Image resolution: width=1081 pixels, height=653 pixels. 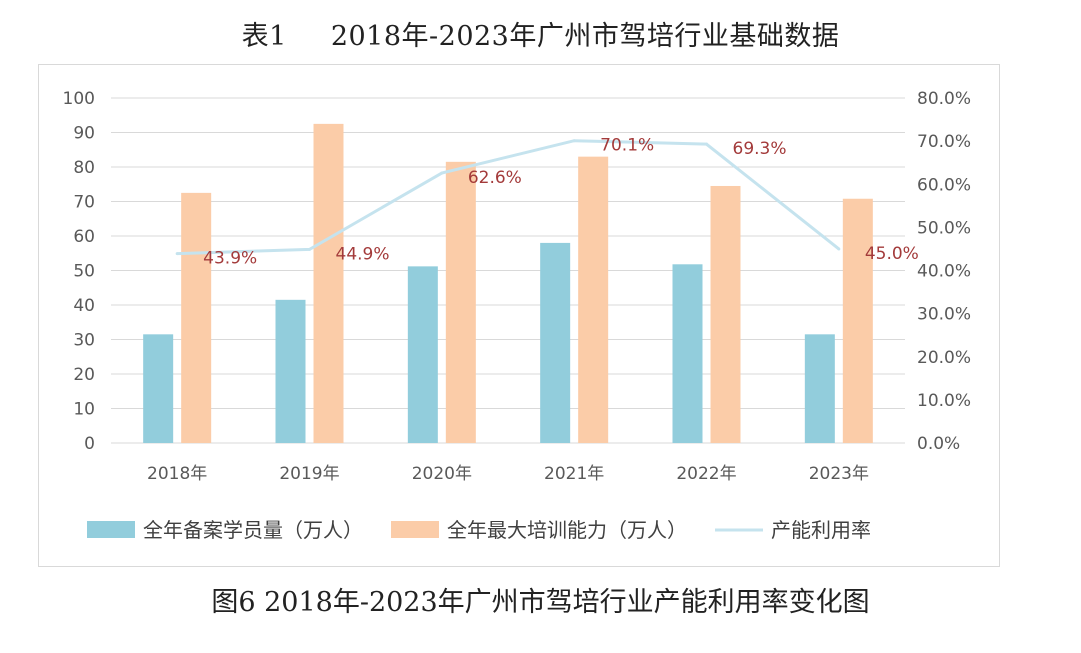 What do you see at coordinates (89, 444) in the screenshot?
I see `y-left-tick-label: 0` at bounding box center [89, 444].